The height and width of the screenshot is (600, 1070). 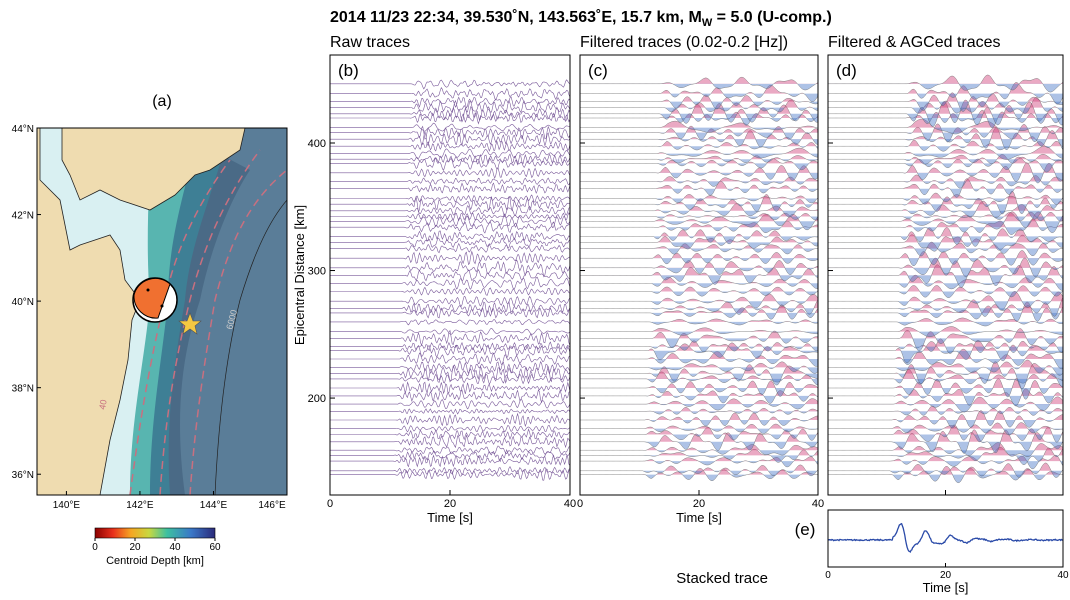 What do you see at coordinates (23, 389) in the screenshot?
I see `y-tick-label: 38°N` at bounding box center [23, 389].